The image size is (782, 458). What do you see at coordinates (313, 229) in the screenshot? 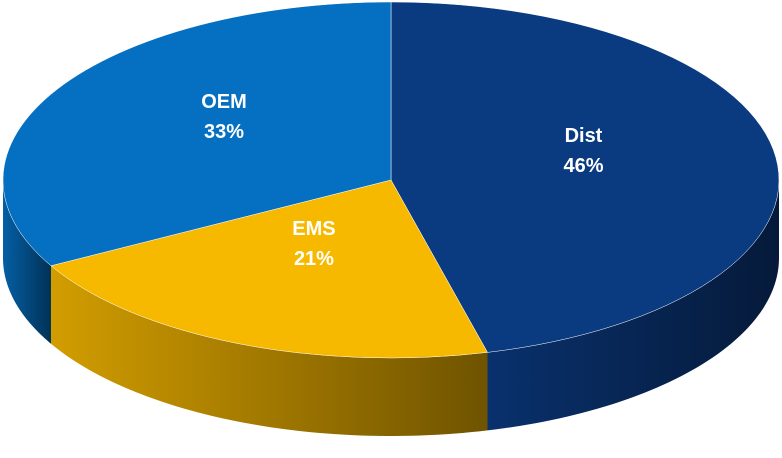
I see `slice-category: EMS` at bounding box center [313, 229].